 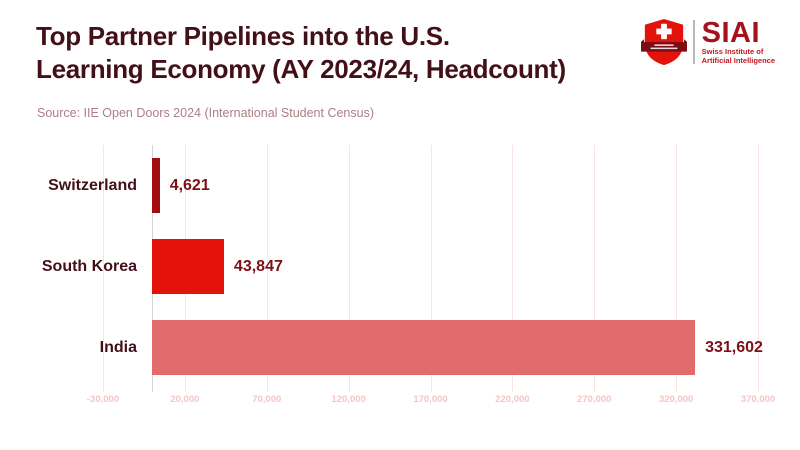 I want to click on bar-south-korea, so click(x=188, y=266).